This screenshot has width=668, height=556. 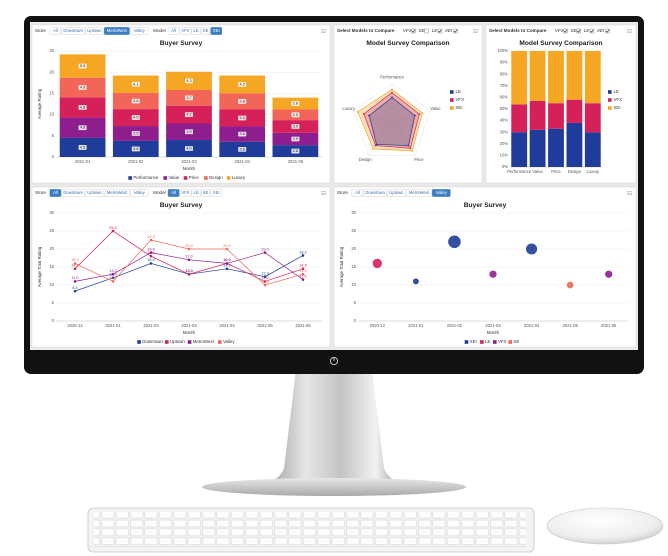 What do you see at coordinates (189, 342) in the screenshot?
I see `legend-swatch` at bounding box center [189, 342].